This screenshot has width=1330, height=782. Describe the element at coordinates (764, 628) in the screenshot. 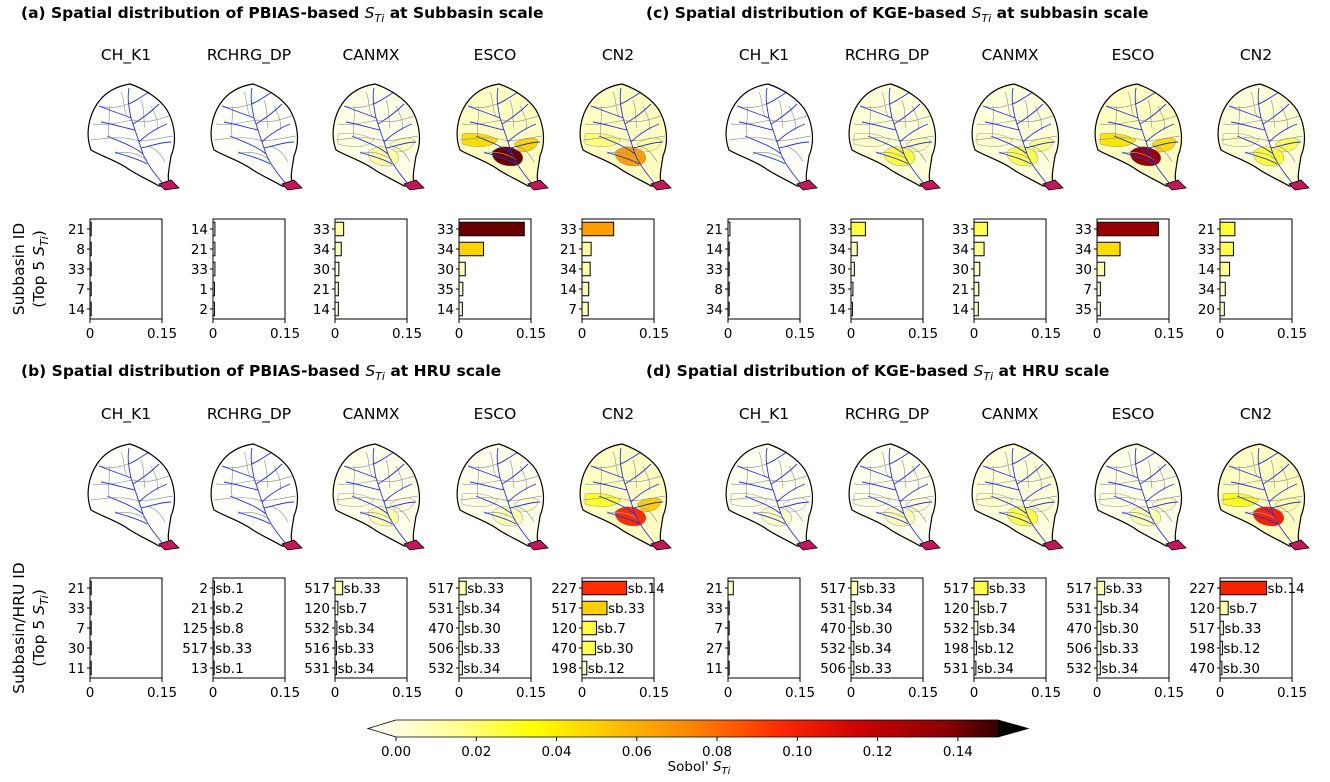

I see `axes-frame` at that location.